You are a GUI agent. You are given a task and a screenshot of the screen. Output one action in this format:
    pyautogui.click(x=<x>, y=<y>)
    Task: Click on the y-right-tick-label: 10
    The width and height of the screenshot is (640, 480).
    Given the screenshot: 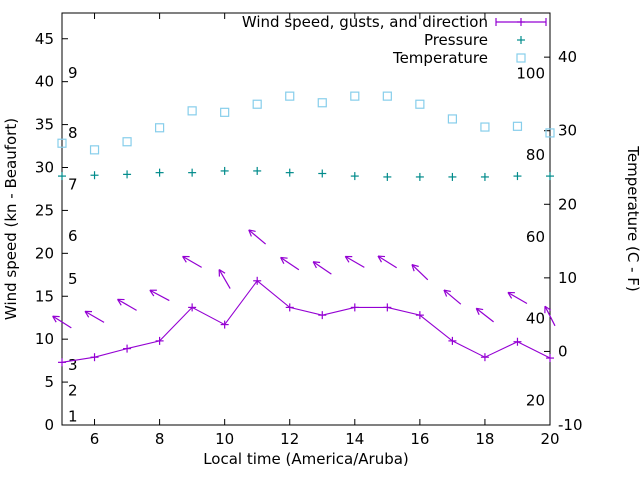 What is the action you would take?
    pyautogui.click(x=567, y=278)
    